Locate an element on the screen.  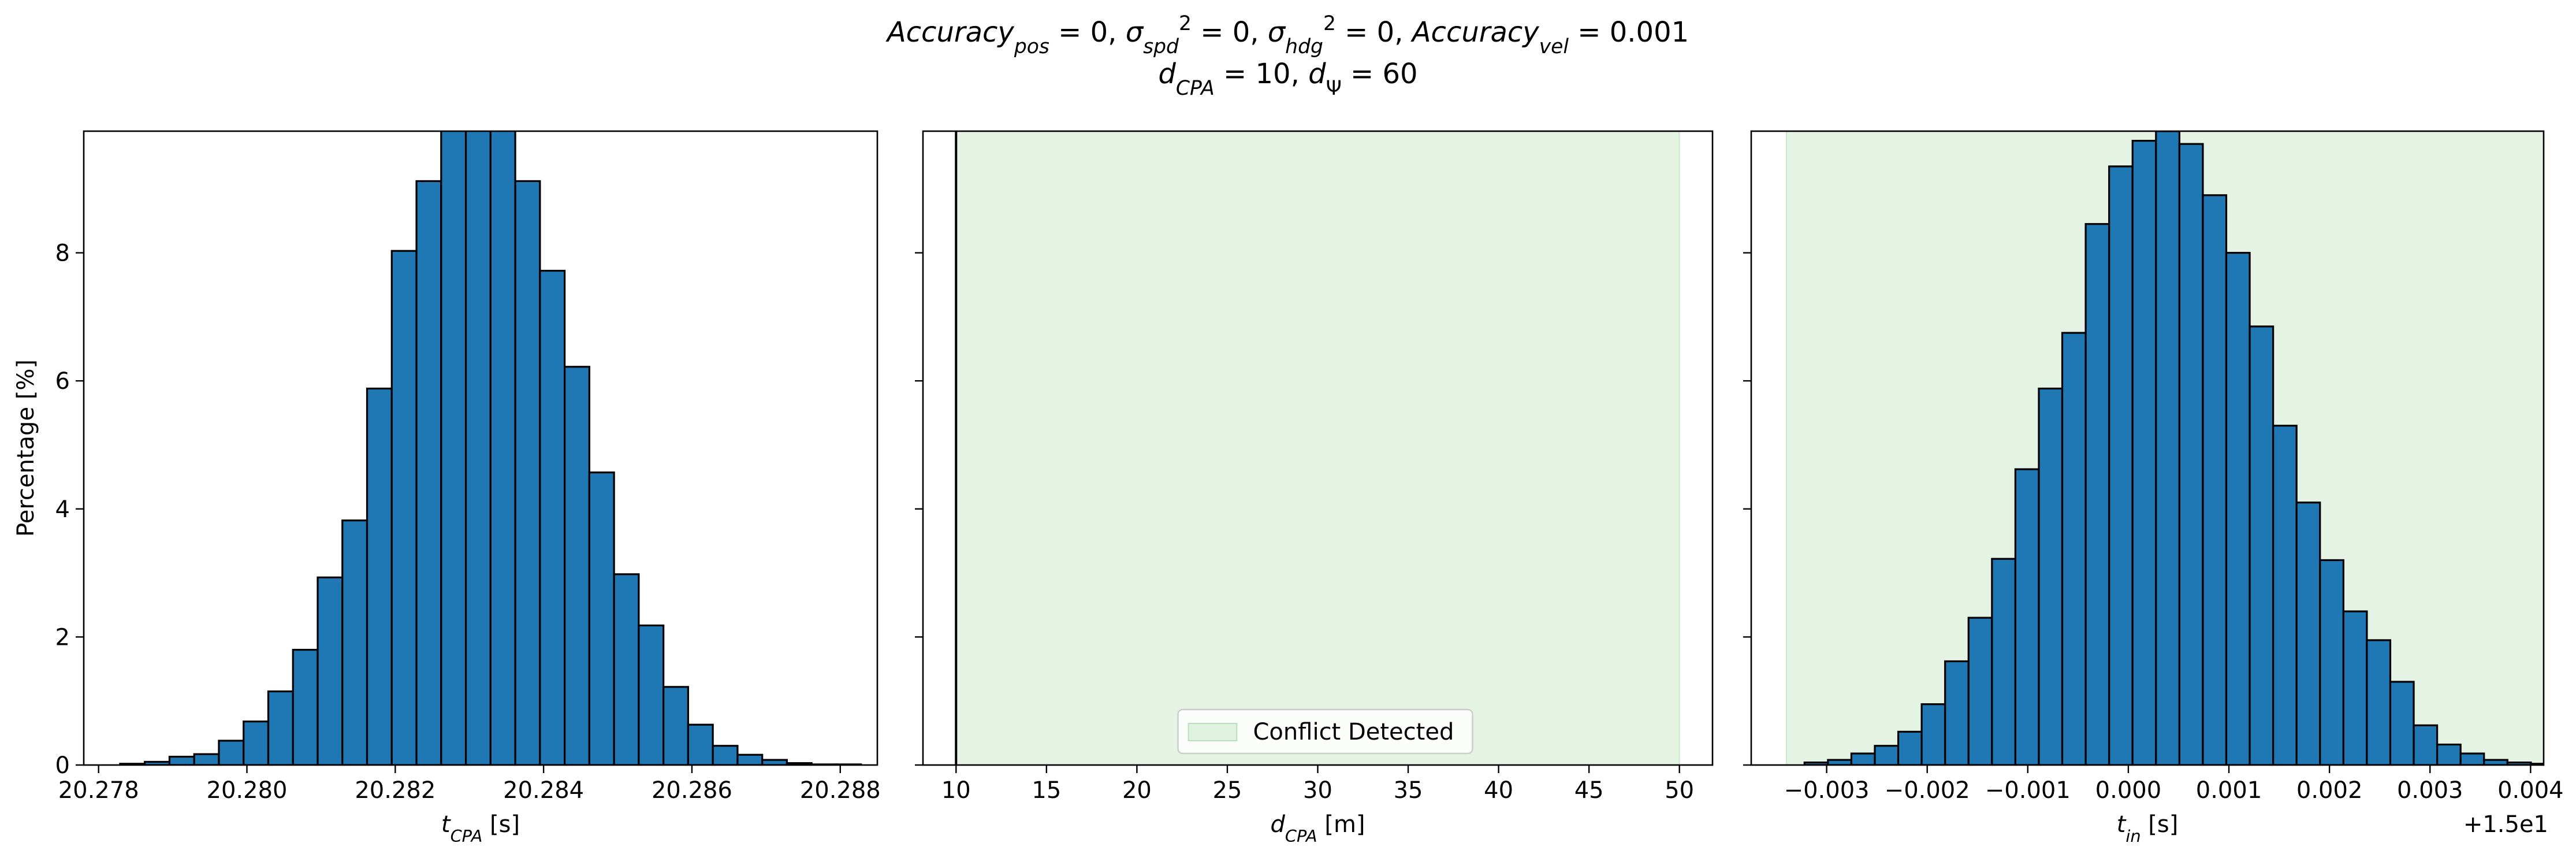
x-axis-label-tin-part-1: in is located at coordinates (2133, 836).